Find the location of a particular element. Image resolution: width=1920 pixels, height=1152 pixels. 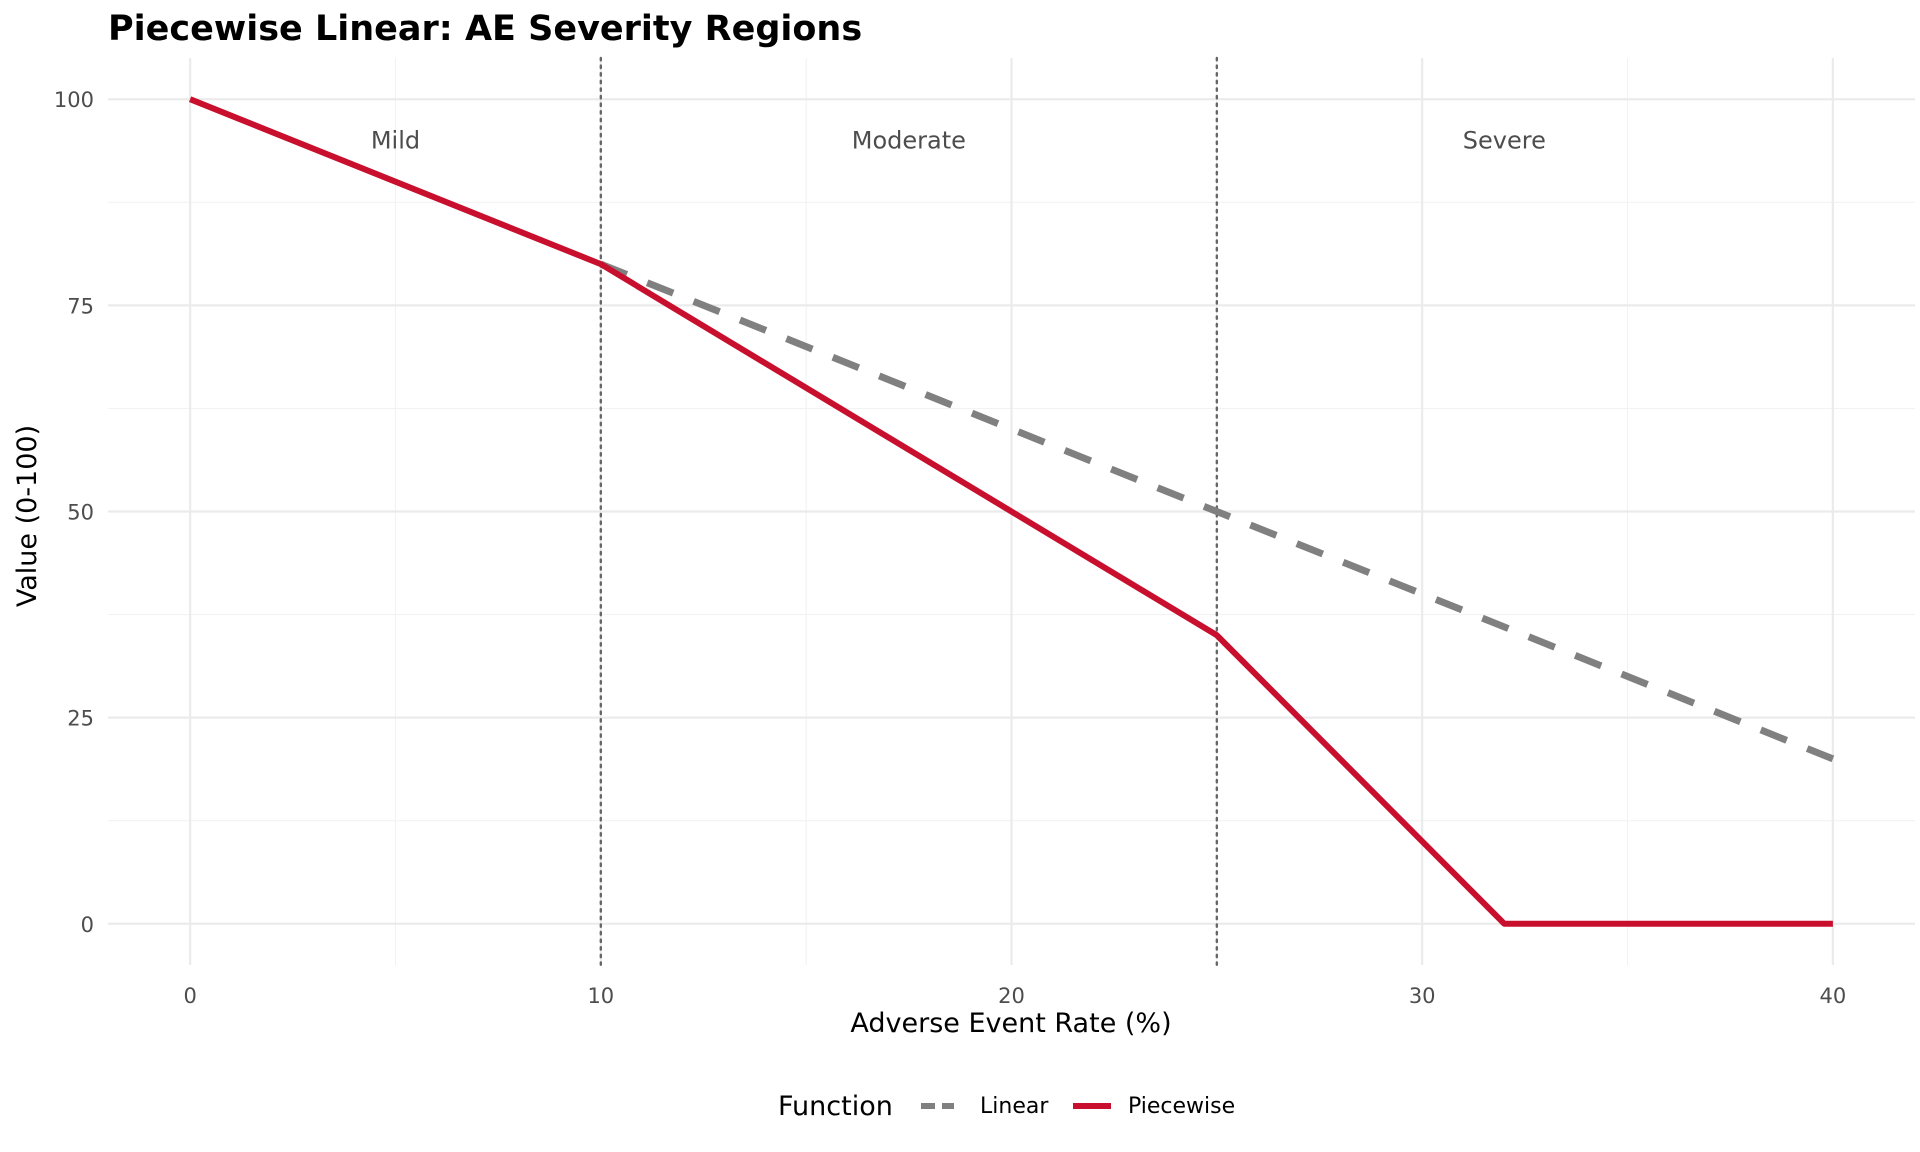

chart-title: Piecewise Linear: AE Severity Regions is located at coordinates (485, 29).